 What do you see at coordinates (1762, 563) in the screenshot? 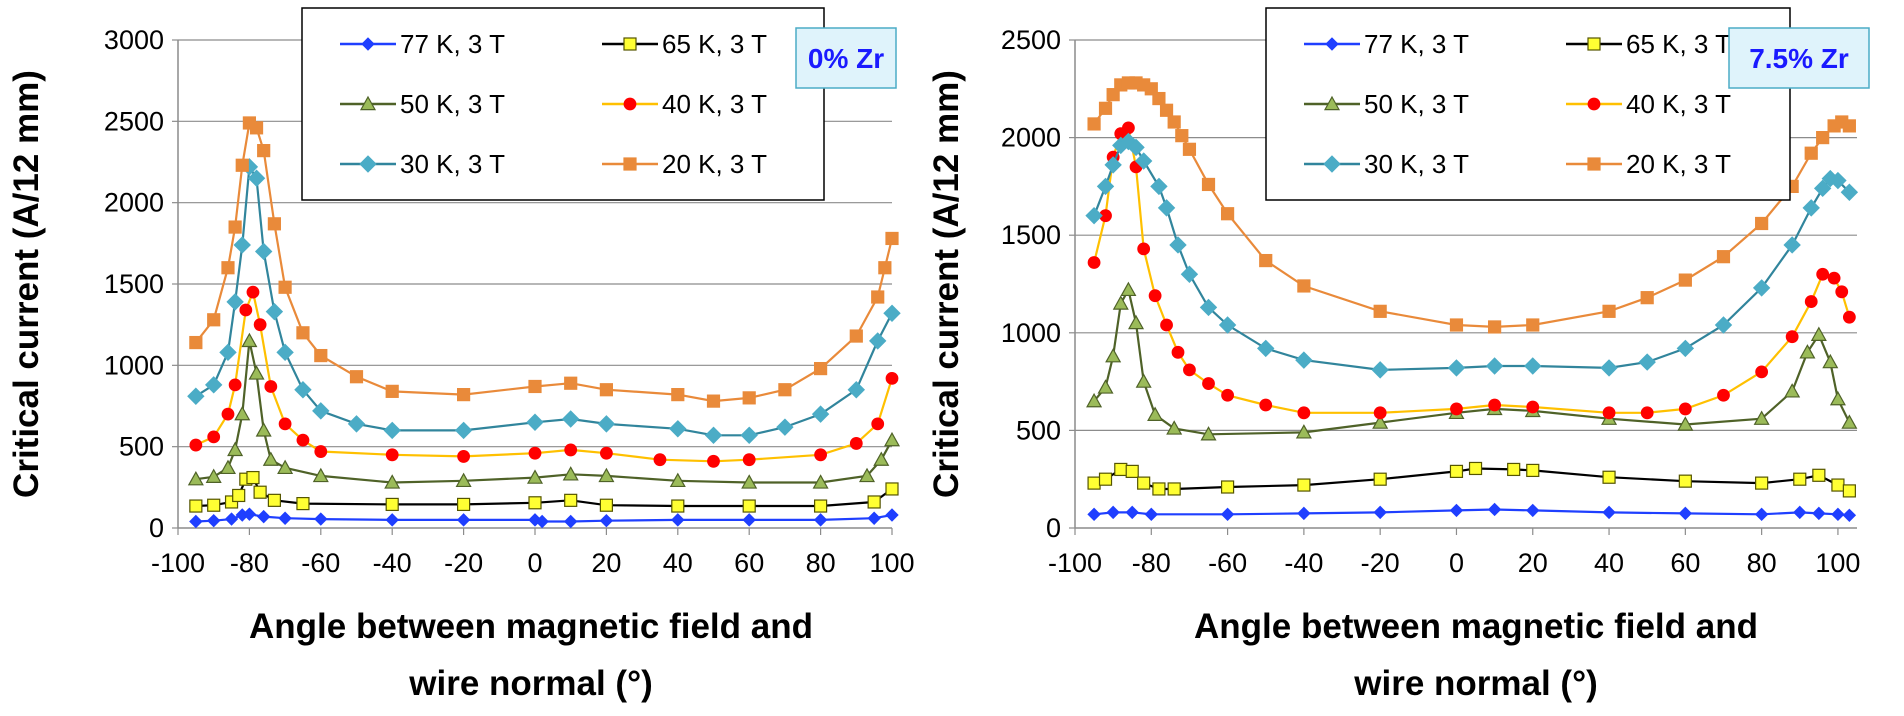
I see `x-tick-label: 80` at bounding box center [1762, 563].